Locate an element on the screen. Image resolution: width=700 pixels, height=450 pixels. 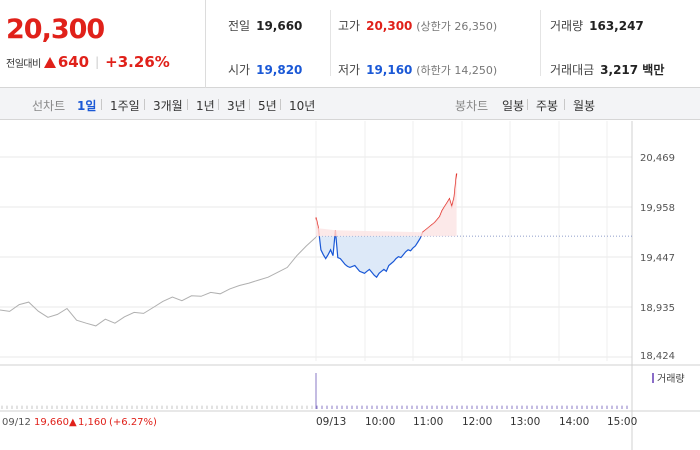
lower-limit: (하한가 14,250) is located at coordinates (457, 70).